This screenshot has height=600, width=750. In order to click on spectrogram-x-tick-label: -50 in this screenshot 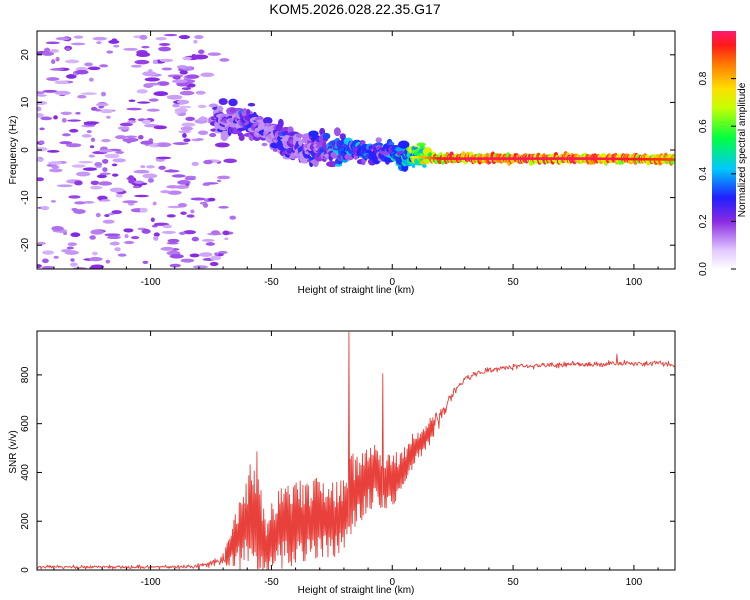, I will do `click(271, 282)`.